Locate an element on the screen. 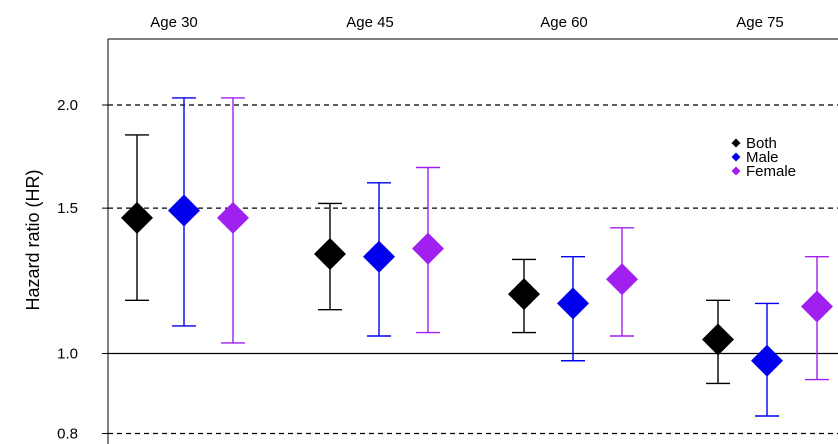 The height and width of the screenshot is (444, 838). legend-item-male: Male is located at coordinates (755, 157).